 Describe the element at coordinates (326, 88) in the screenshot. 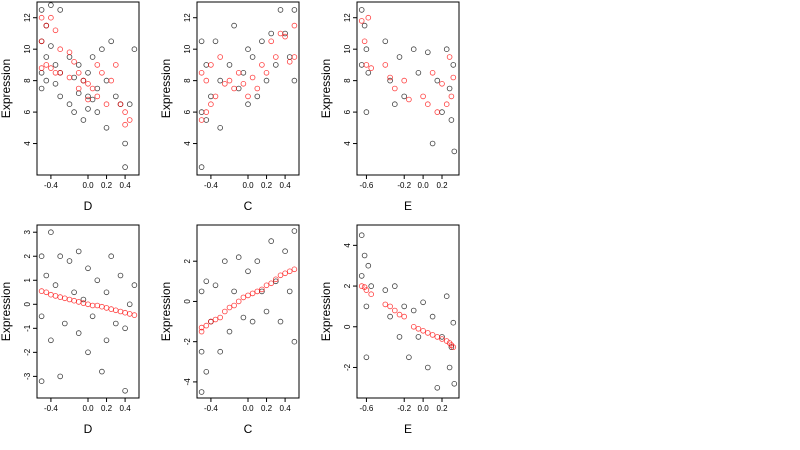

I see `y-axis-title: Expression` at that location.